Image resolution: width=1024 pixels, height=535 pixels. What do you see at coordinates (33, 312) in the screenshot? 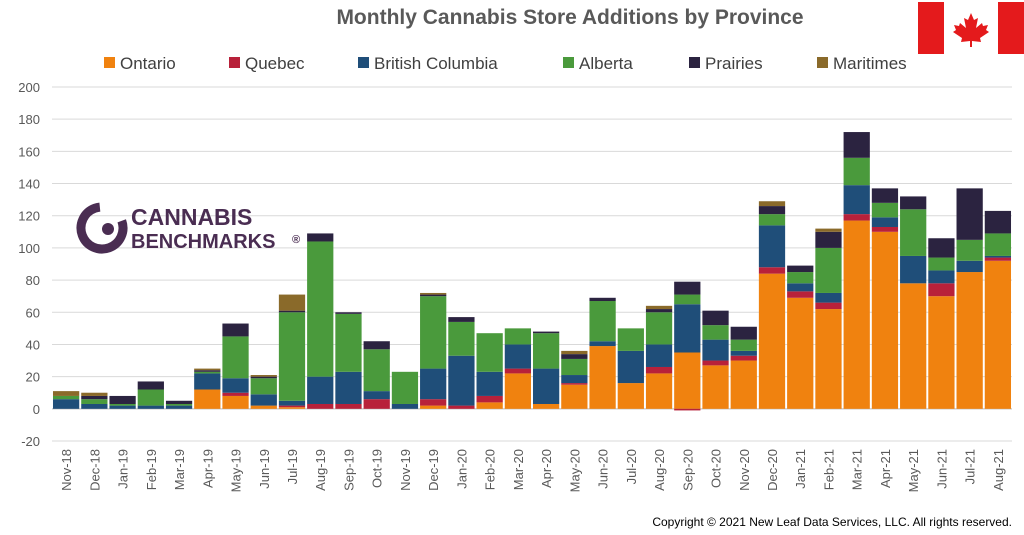
I see `y-tick-label: 60` at bounding box center [33, 312].